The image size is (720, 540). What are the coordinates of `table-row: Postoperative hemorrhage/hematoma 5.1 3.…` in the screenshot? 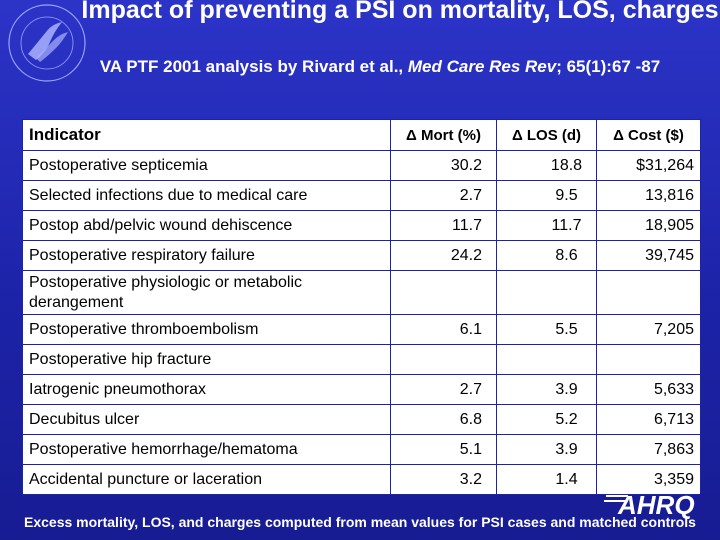 It's located at (361, 449).